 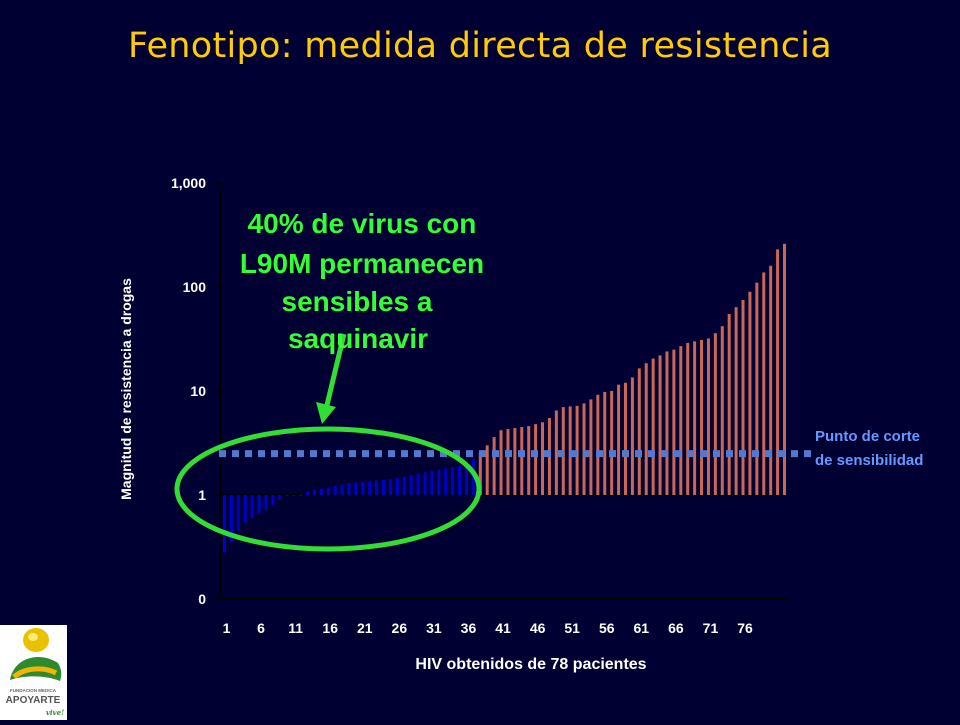 I want to click on y-axis-label: Magnitud de resistencia a drogas, so click(x=126, y=389).